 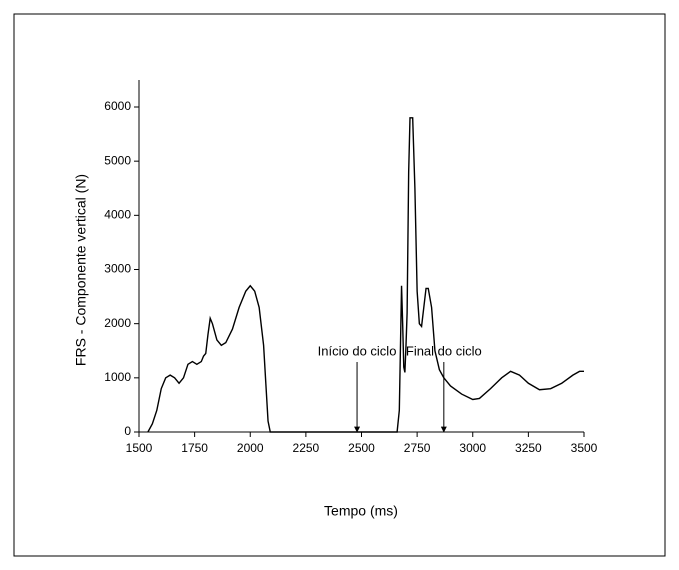 What do you see at coordinates (472, 448) in the screenshot?
I see `x-tick-label: 3000` at bounding box center [472, 448].